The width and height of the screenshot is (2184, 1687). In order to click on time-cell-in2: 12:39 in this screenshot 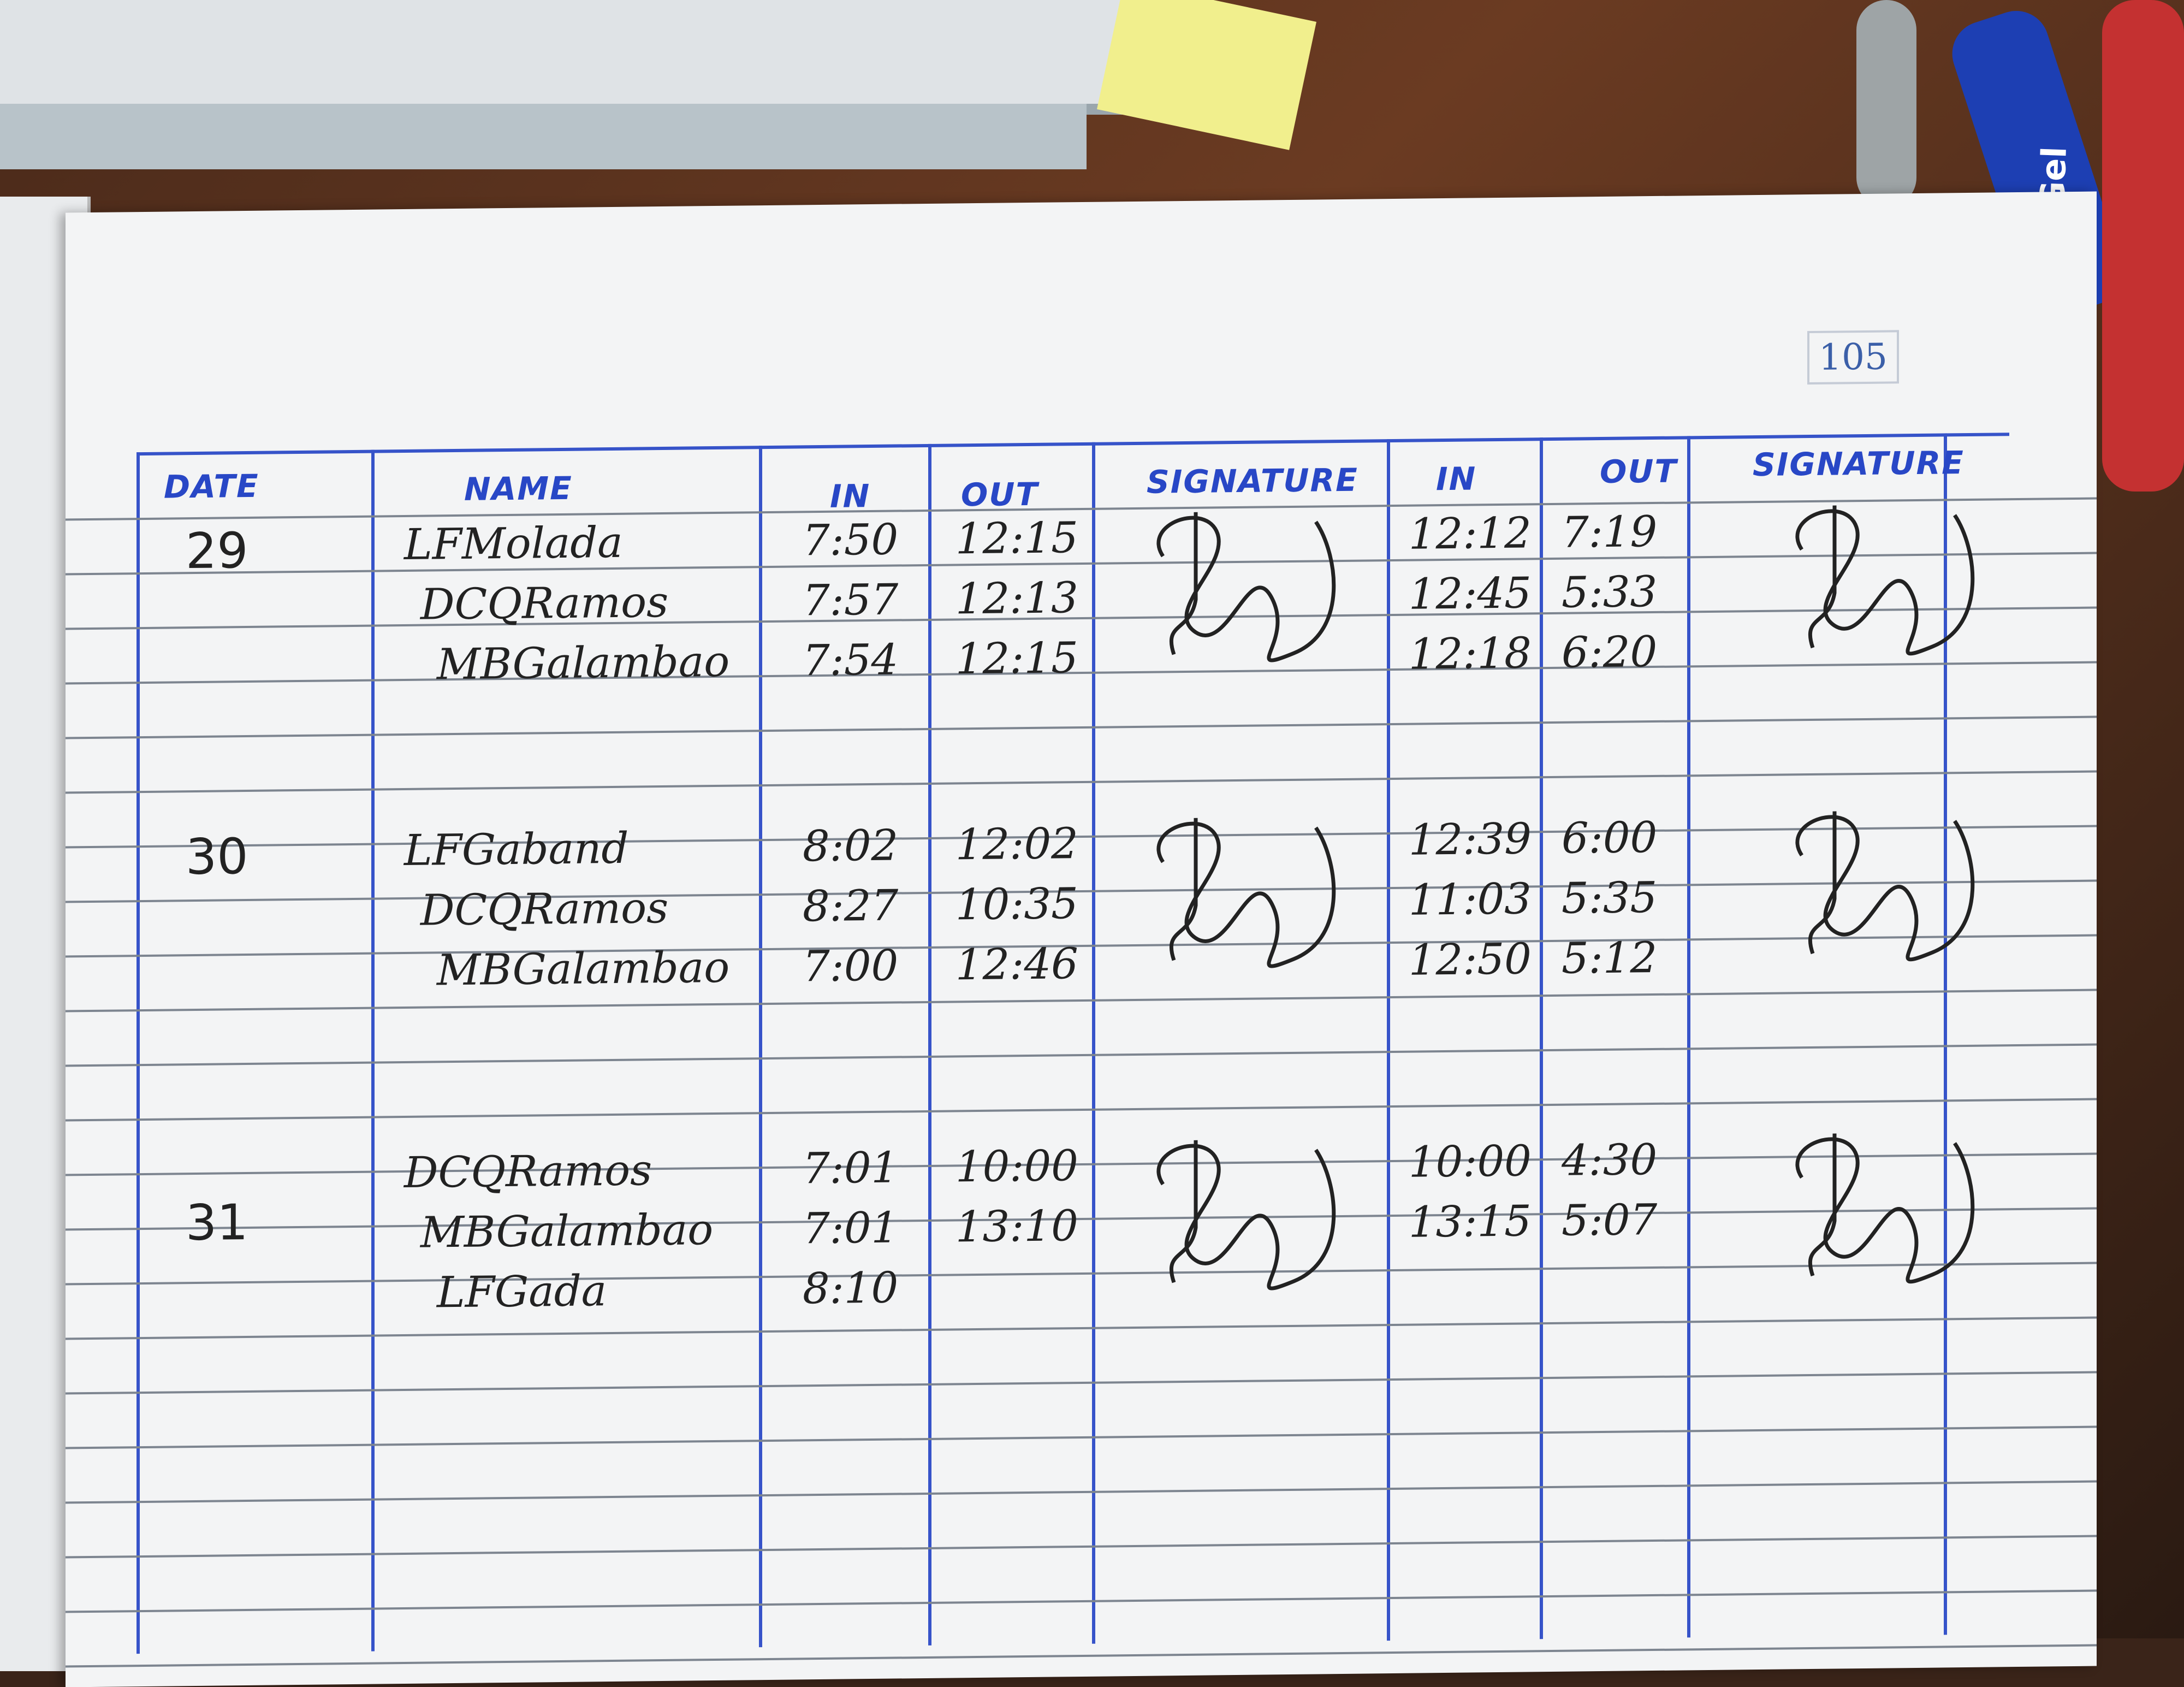, I will do `click(1470, 839)`.